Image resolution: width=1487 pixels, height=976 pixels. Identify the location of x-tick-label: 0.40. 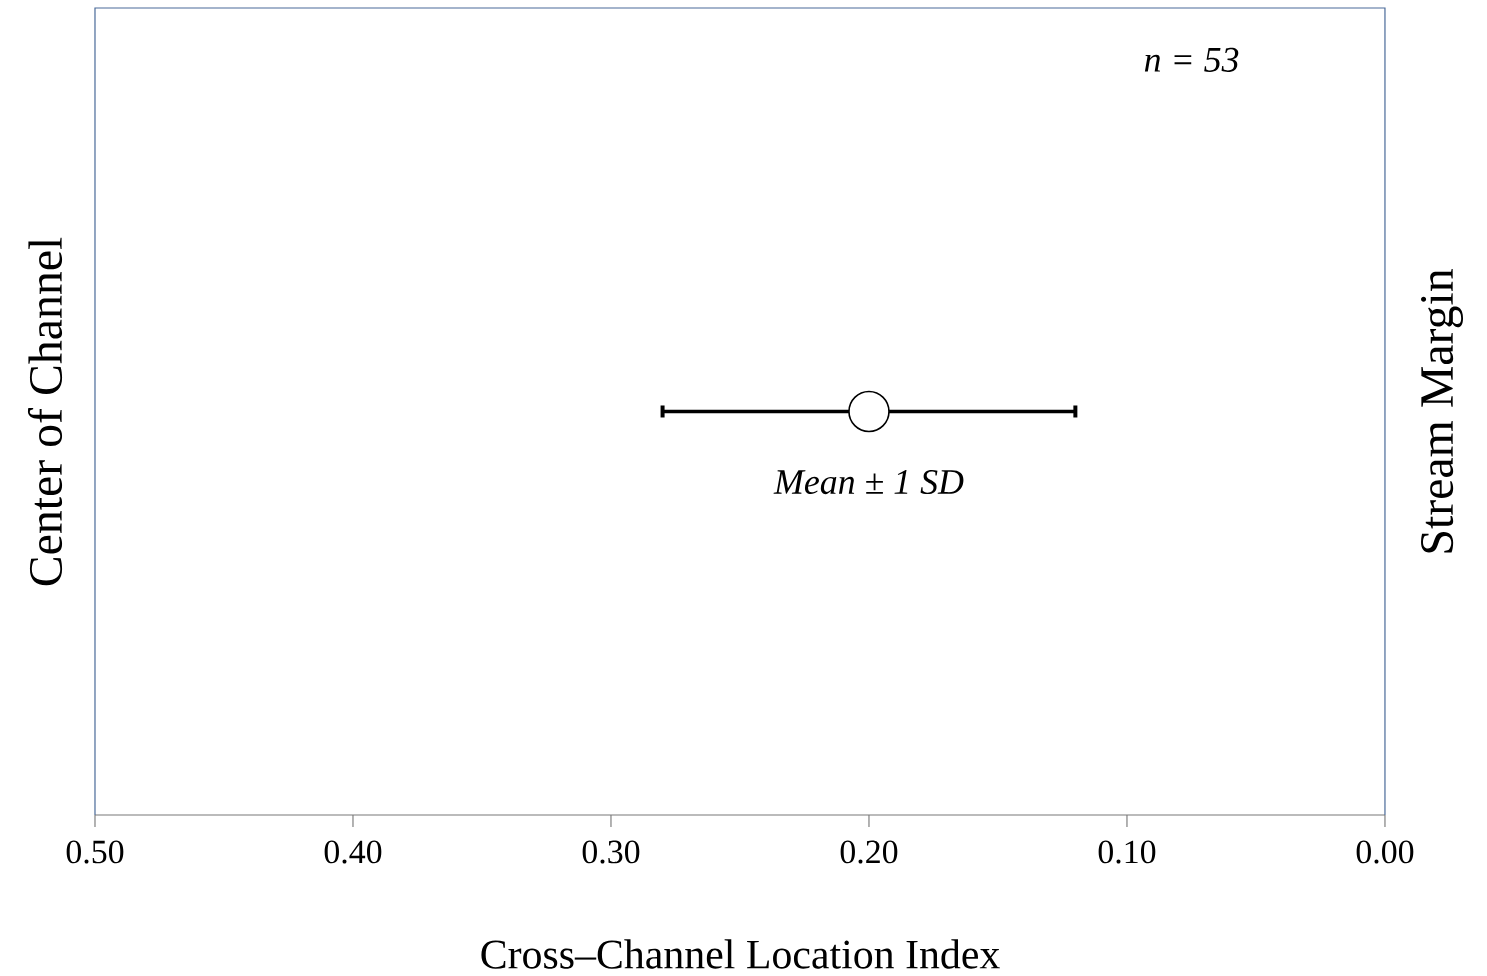
(353, 852).